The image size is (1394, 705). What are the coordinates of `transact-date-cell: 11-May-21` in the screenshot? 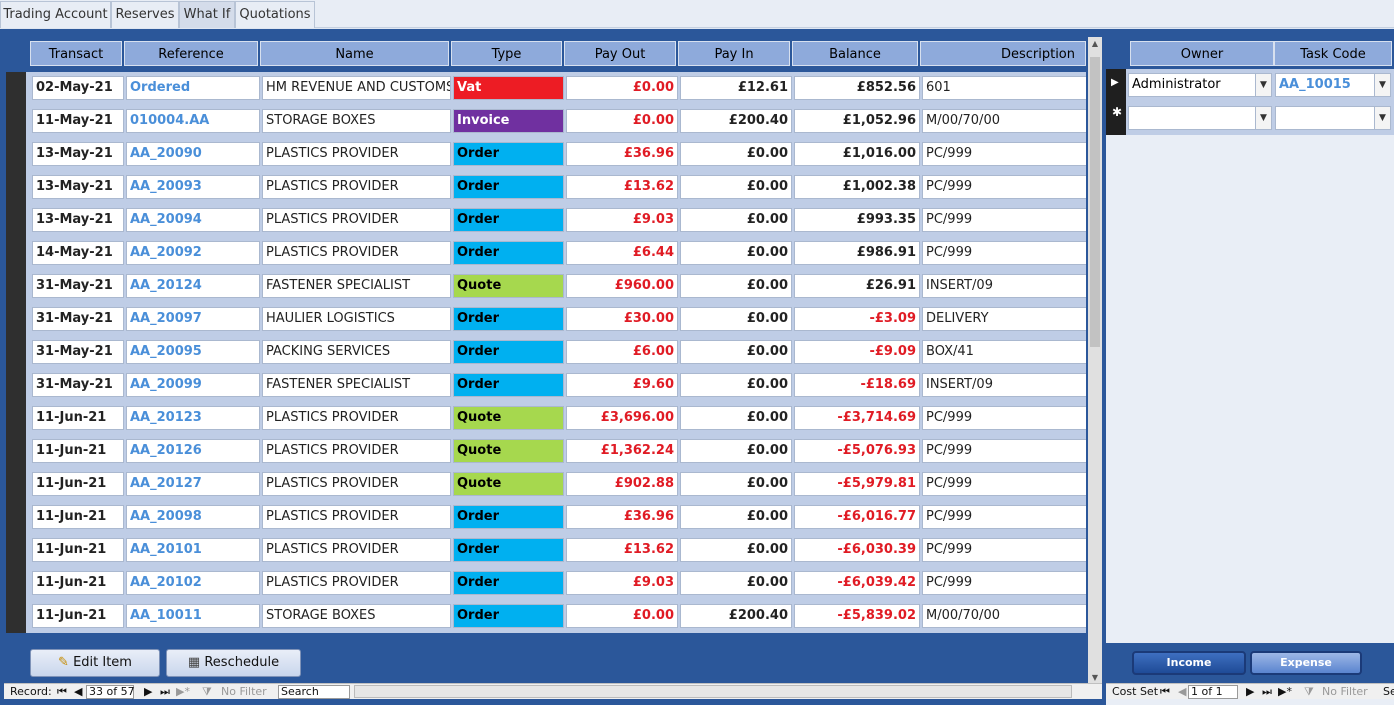 It's located at (78, 121).